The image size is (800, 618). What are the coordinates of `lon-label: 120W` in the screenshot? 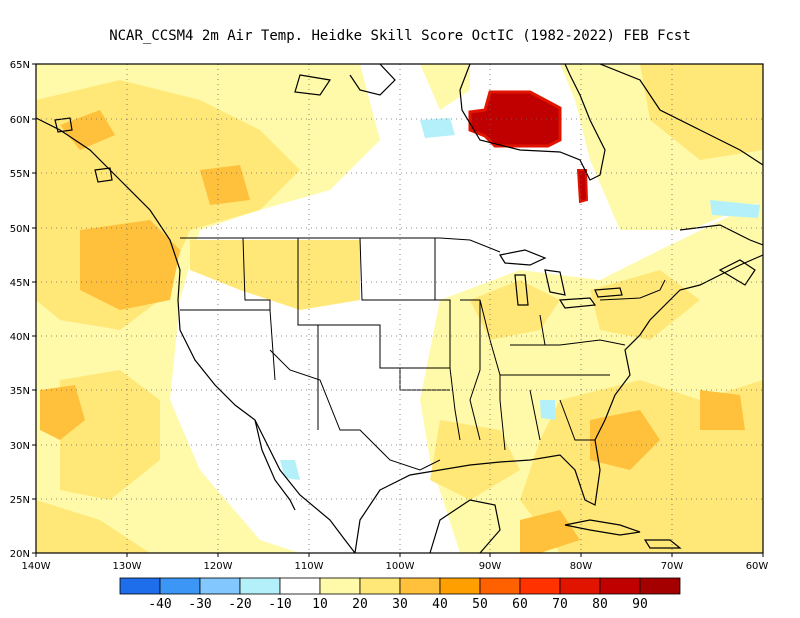 It's located at (218, 566).